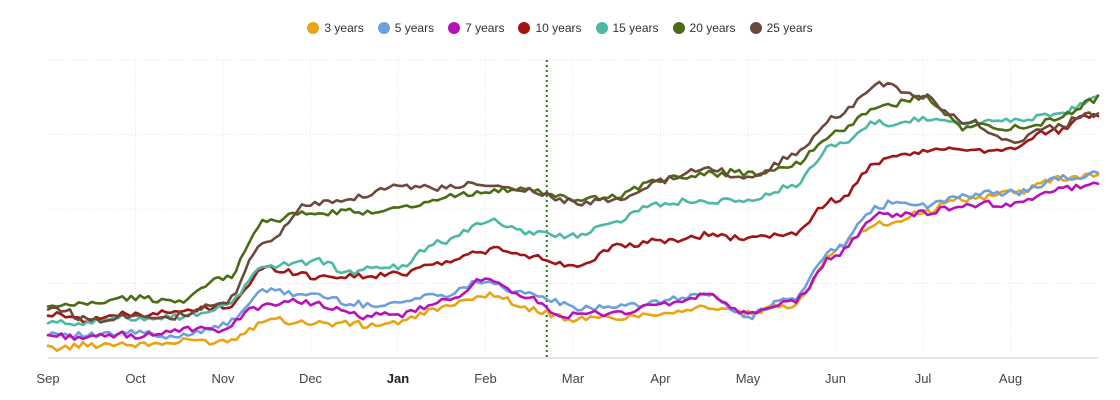 The width and height of the screenshot is (1120, 400). Describe the element at coordinates (923, 378) in the screenshot. I see `x-tick-label: Jul` at that location.